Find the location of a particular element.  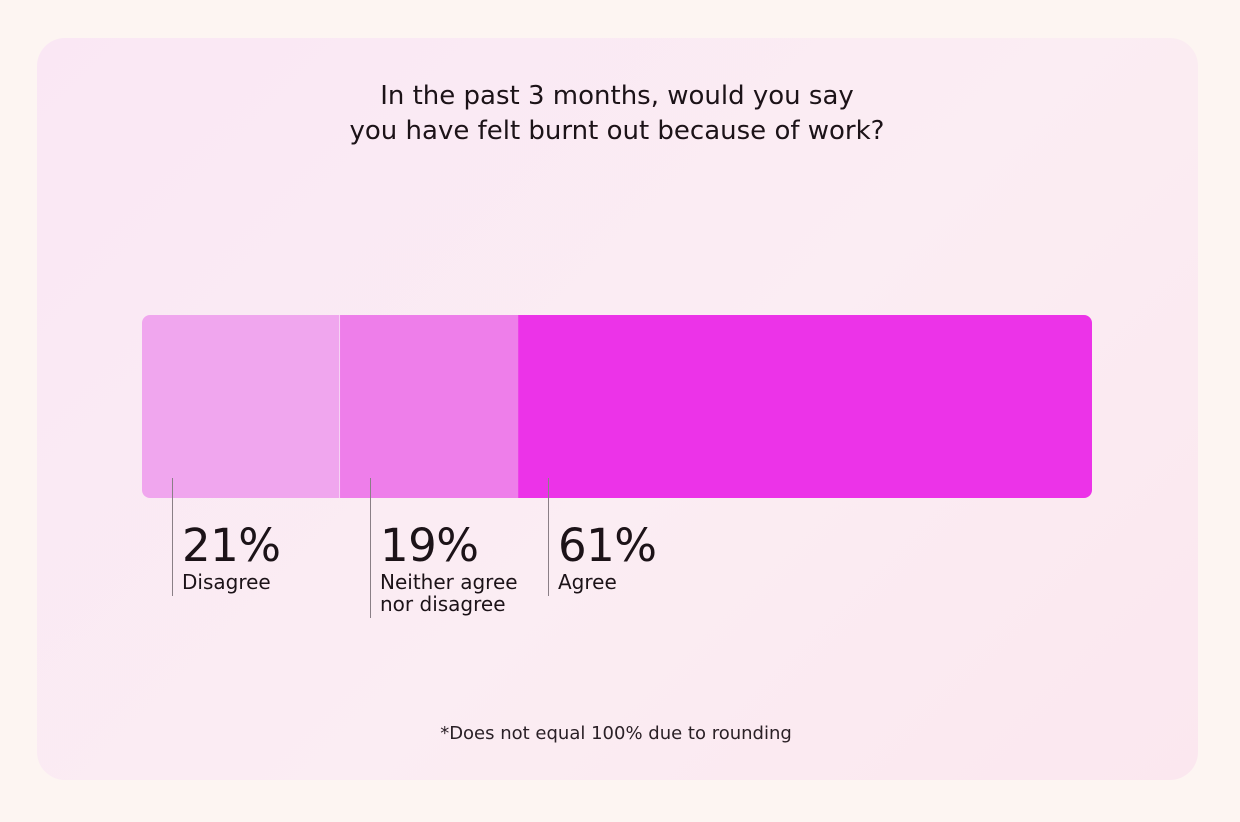

callout-neither: 19% Neither agree nor disagree is located at coordinates (449, 567).